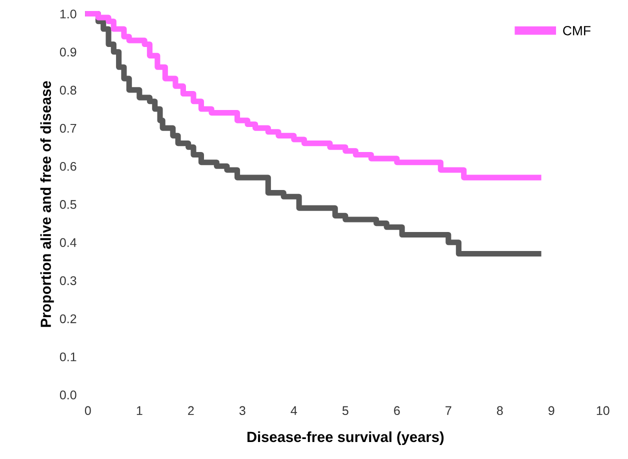 This screenshot has height=459, width=628. What do you see at coordinates (345, 438) in the screenshot?
I see `x-axis-title: Disease-free survival (years)` at bounding box center [345, 438].